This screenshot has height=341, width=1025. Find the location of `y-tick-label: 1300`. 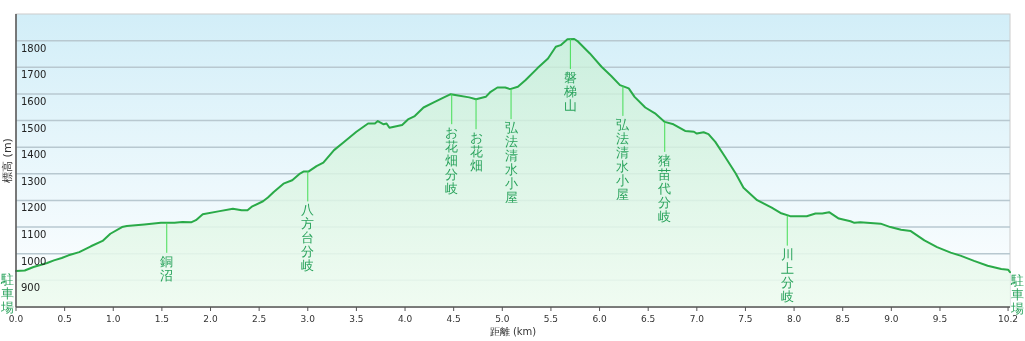

y-tick-label: 1300 is located at coordinates (34, 181).